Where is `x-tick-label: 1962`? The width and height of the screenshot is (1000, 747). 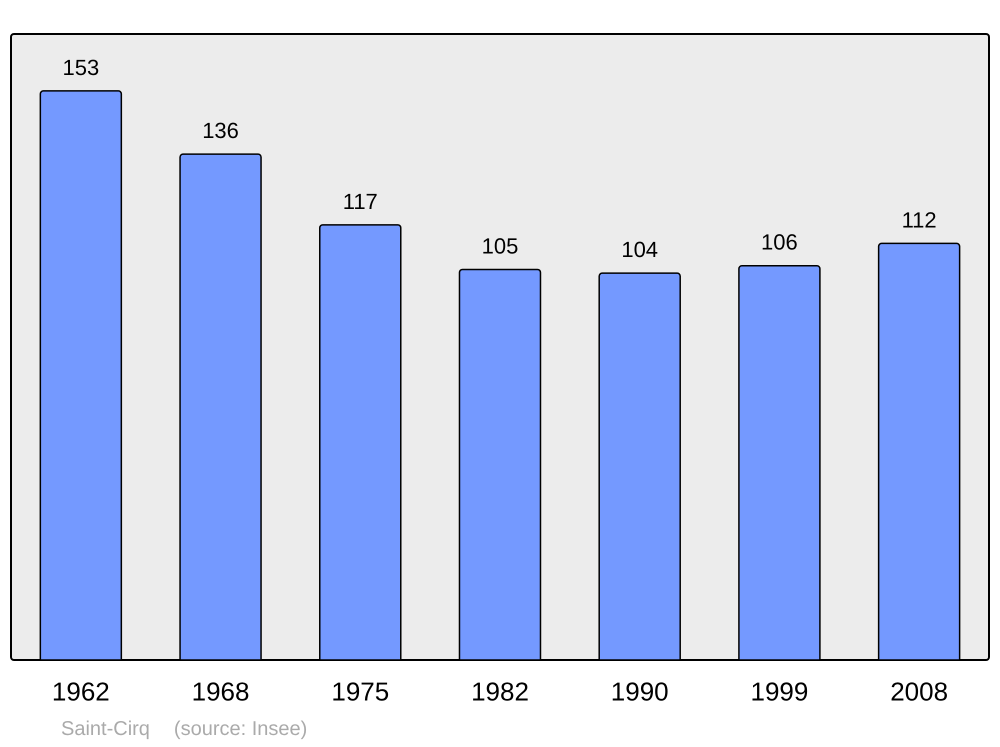 x-tick-label: 1962 is located at coordinates (81, 691).